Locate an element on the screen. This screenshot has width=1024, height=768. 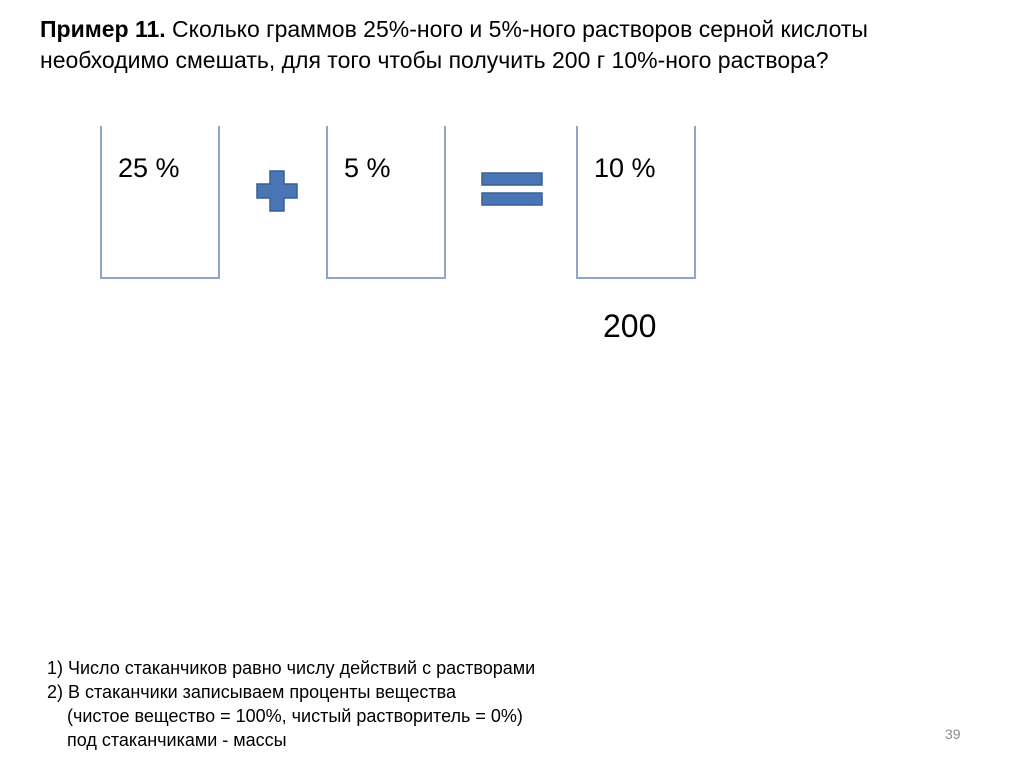
cup-label: 25 % is located at coordinates (149, 168).